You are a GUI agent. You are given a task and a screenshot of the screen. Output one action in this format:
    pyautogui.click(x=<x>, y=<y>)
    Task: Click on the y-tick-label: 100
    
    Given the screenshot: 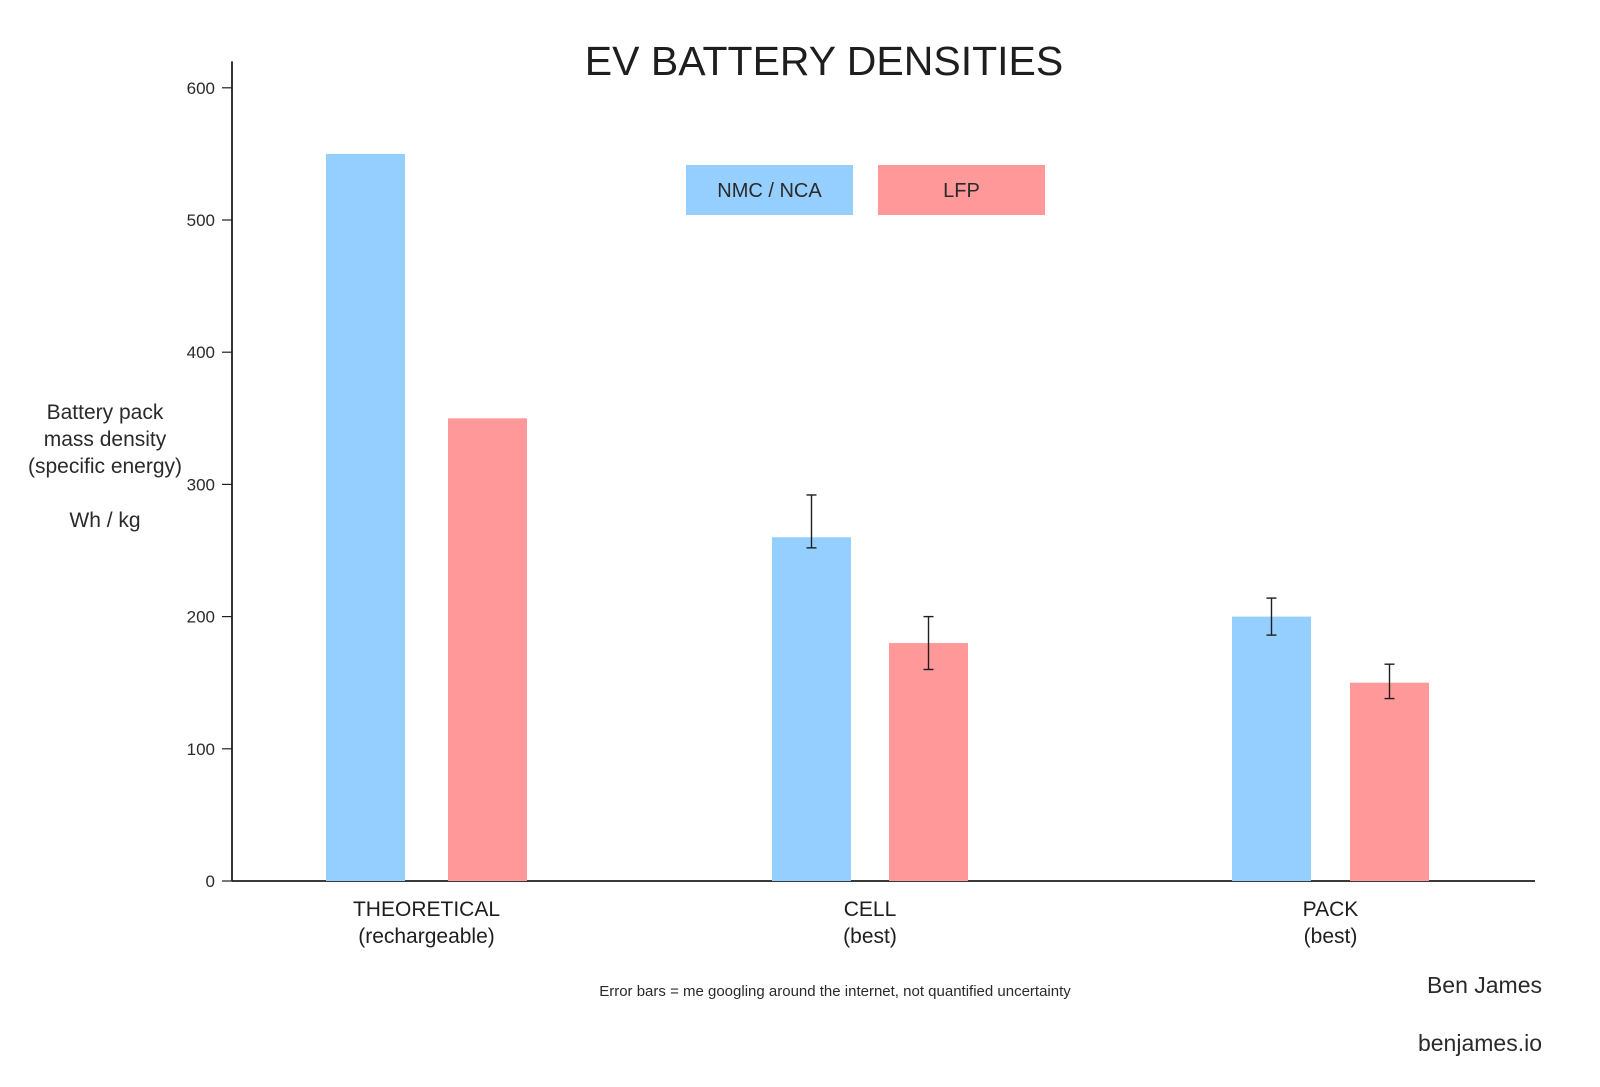 What is the action you would take?
    pyautogui.click(x=201, y=749)
    